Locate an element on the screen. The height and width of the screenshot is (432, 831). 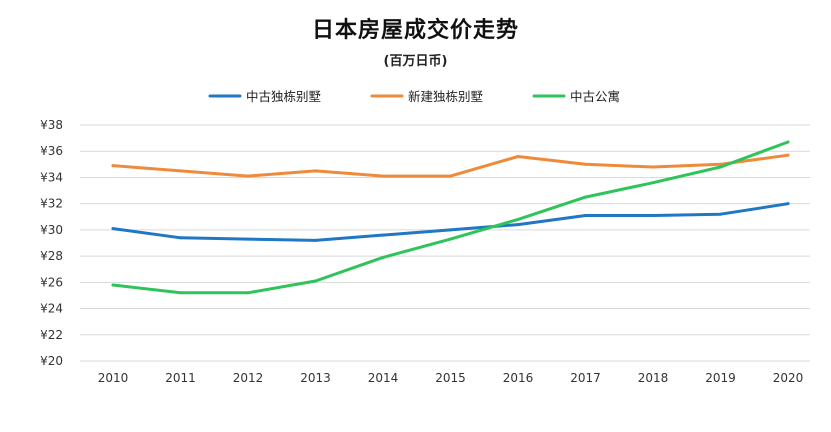
y-tick-label: ¥36 is located at coordinates (51, 151).